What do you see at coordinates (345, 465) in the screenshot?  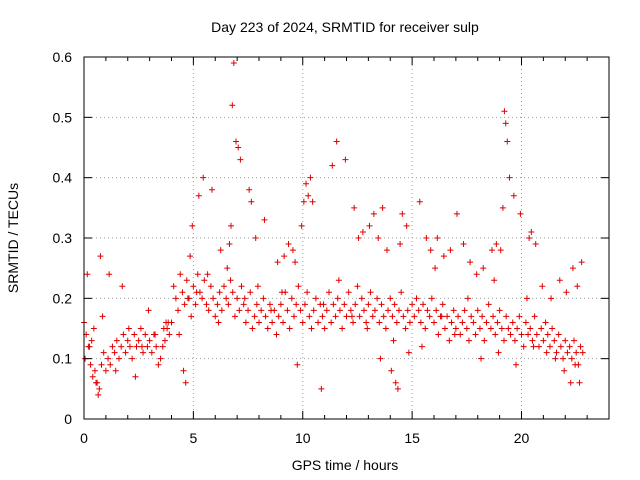 I see `x-axis-label: GPS time / hours` at bounding box center [345, 465].